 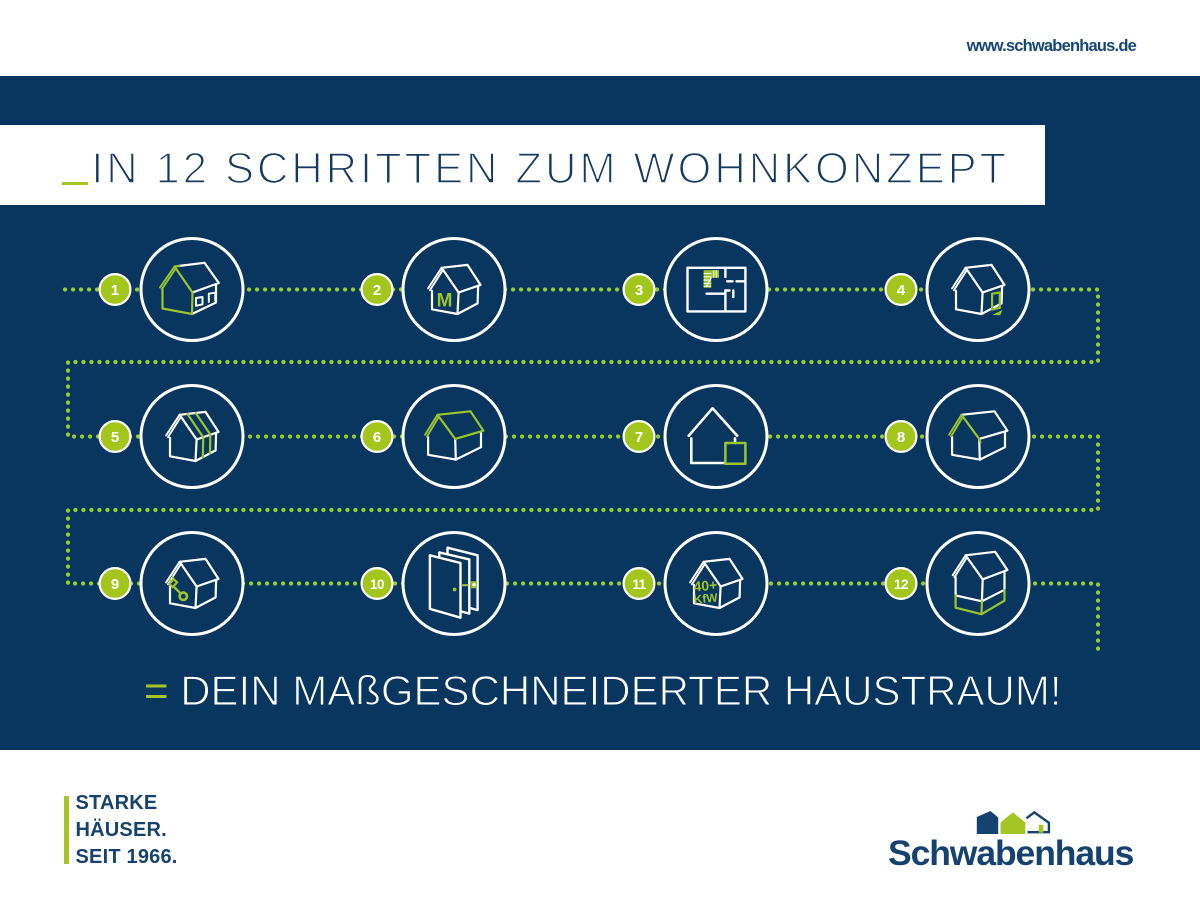 What do you see at coordinates (705, 586) in the screenshot?
I see `svg-text: 40+` at bounding box center [705, 586].